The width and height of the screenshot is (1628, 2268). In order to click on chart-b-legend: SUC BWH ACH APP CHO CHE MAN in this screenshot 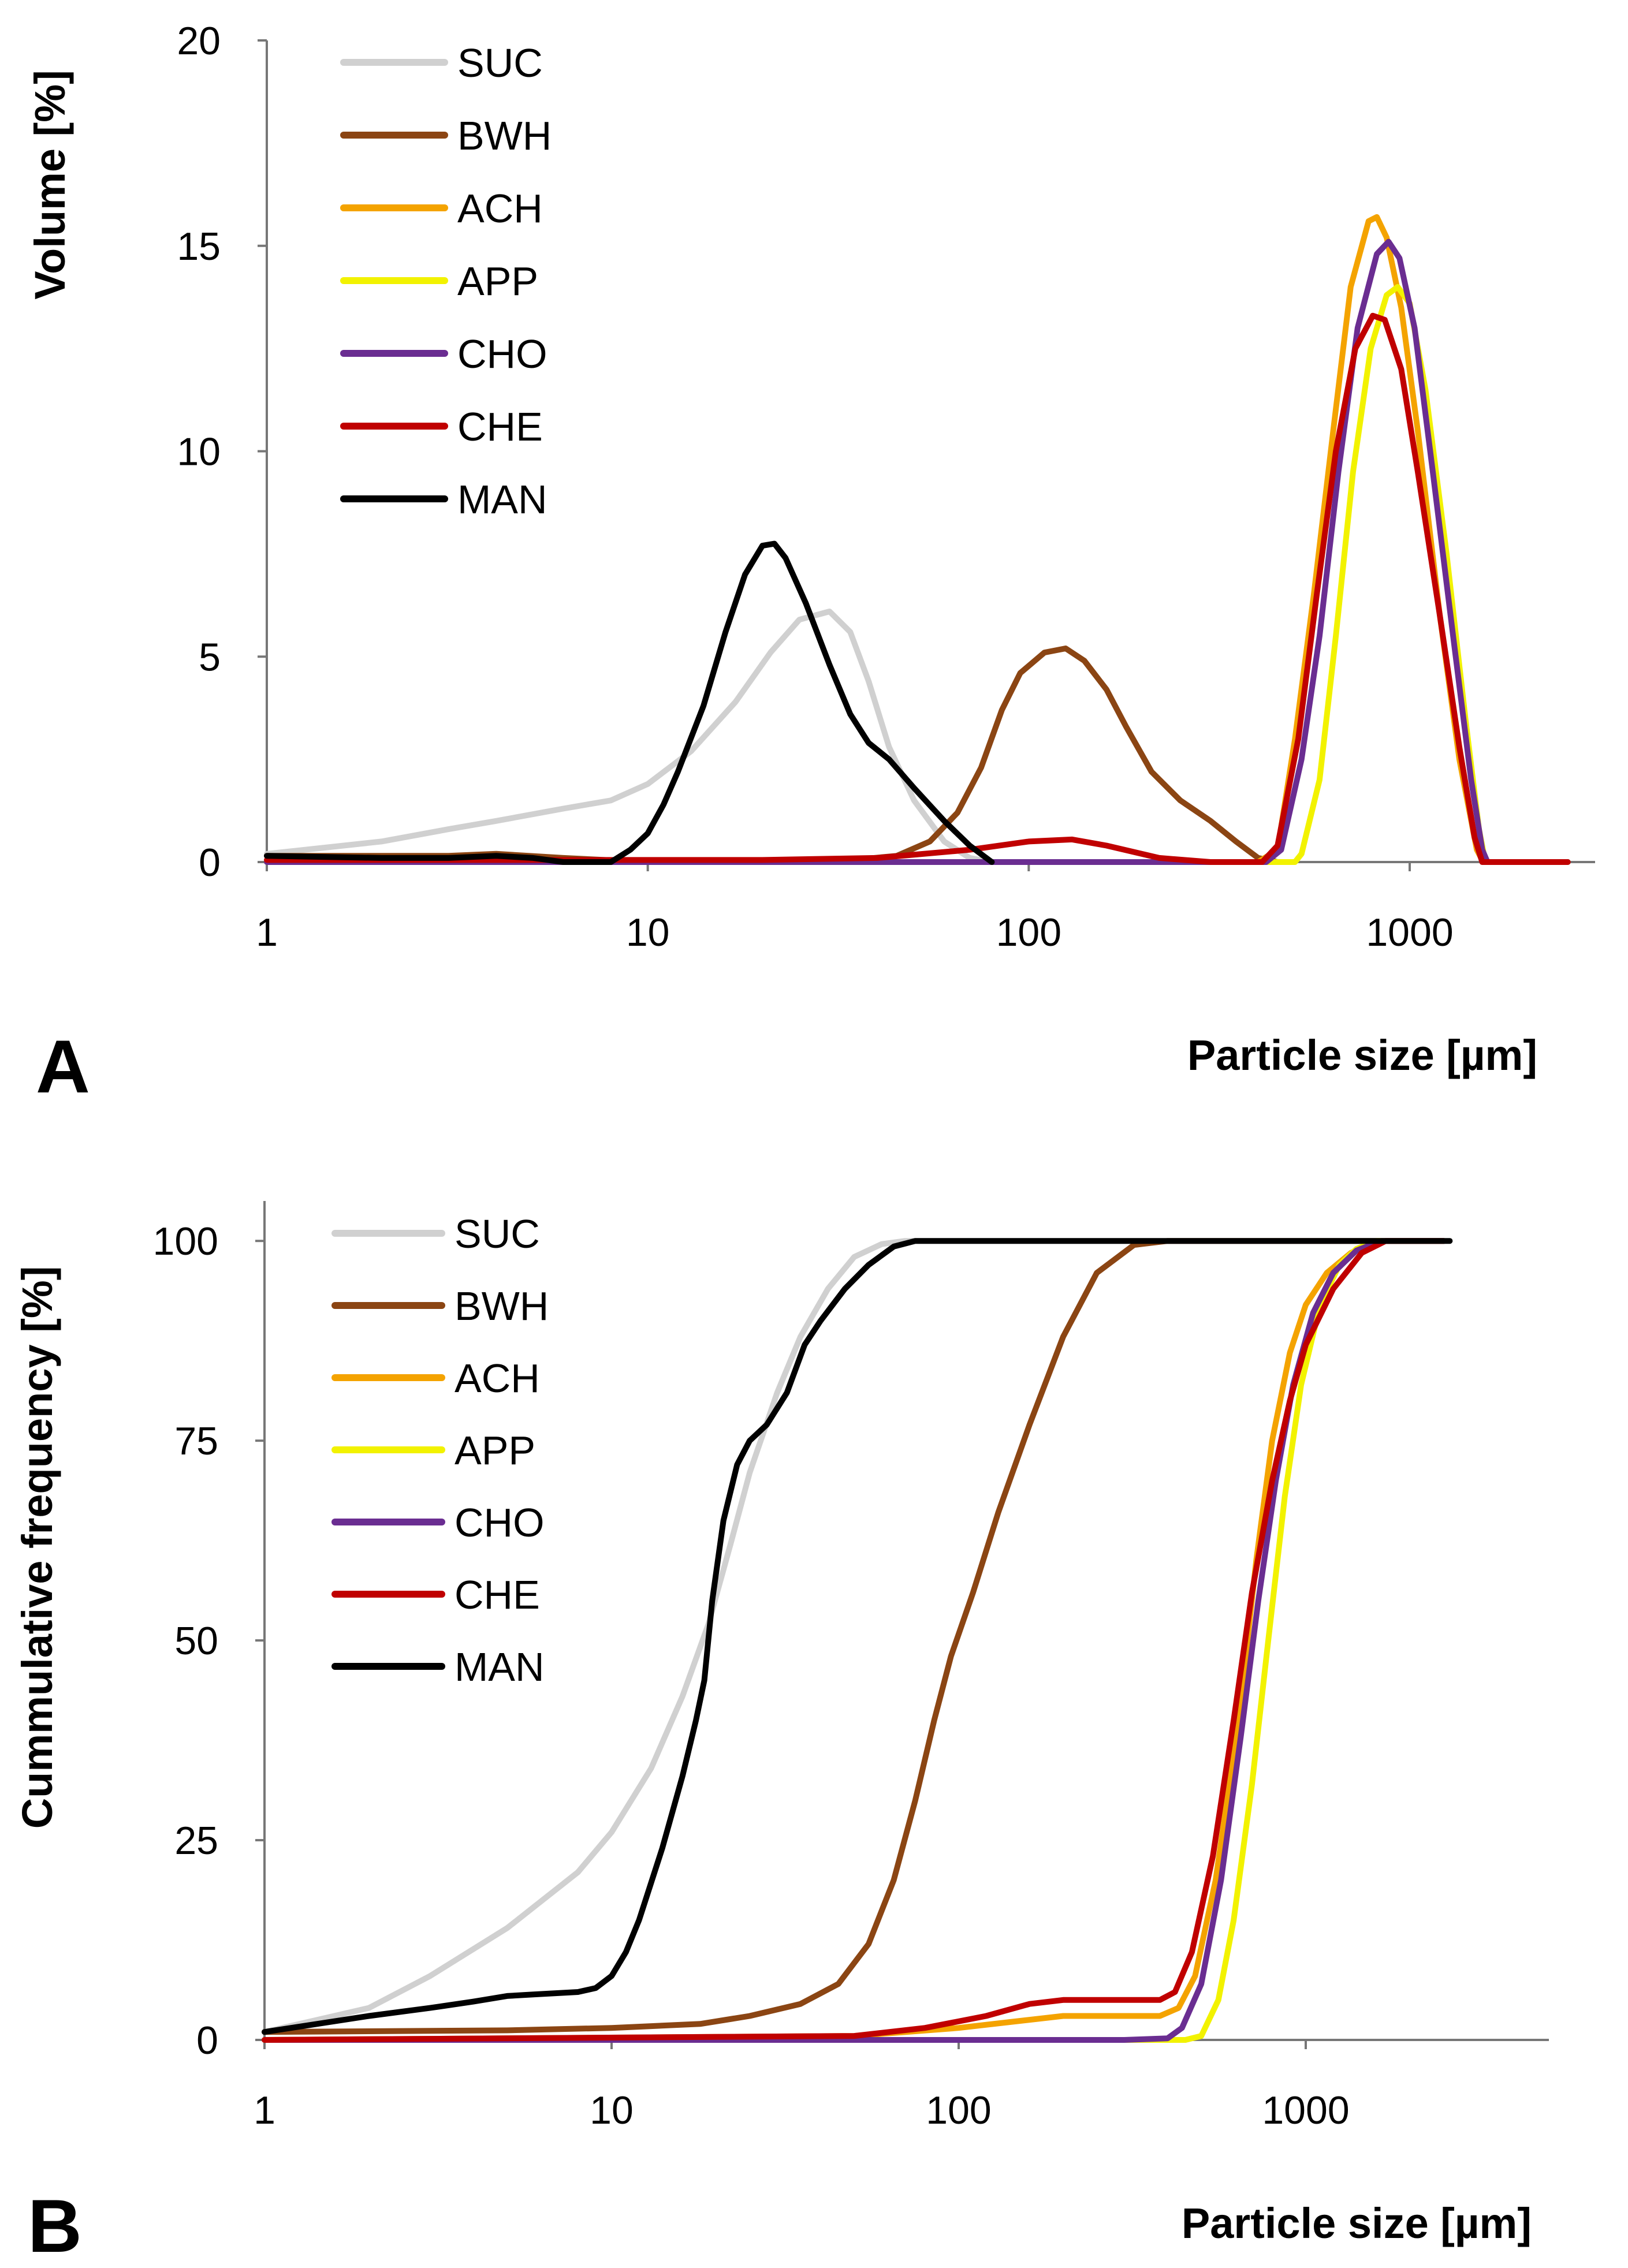, I will do `click(440, 1450)`.